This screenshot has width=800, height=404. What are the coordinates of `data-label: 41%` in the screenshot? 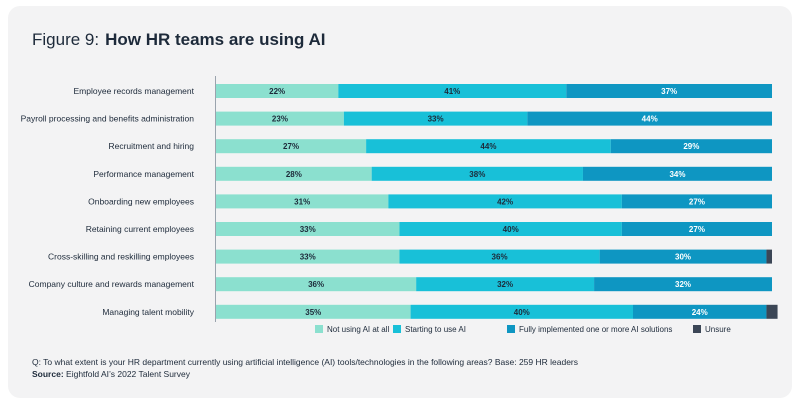 It's located at (452, 91).